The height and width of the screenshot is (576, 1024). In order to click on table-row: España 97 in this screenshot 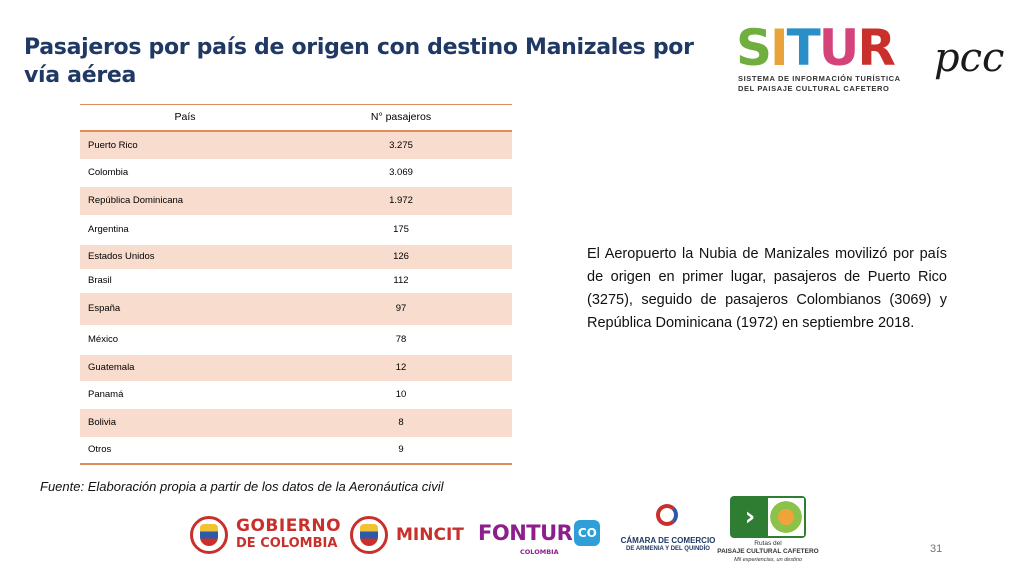, I will do `click(296, 308)`.